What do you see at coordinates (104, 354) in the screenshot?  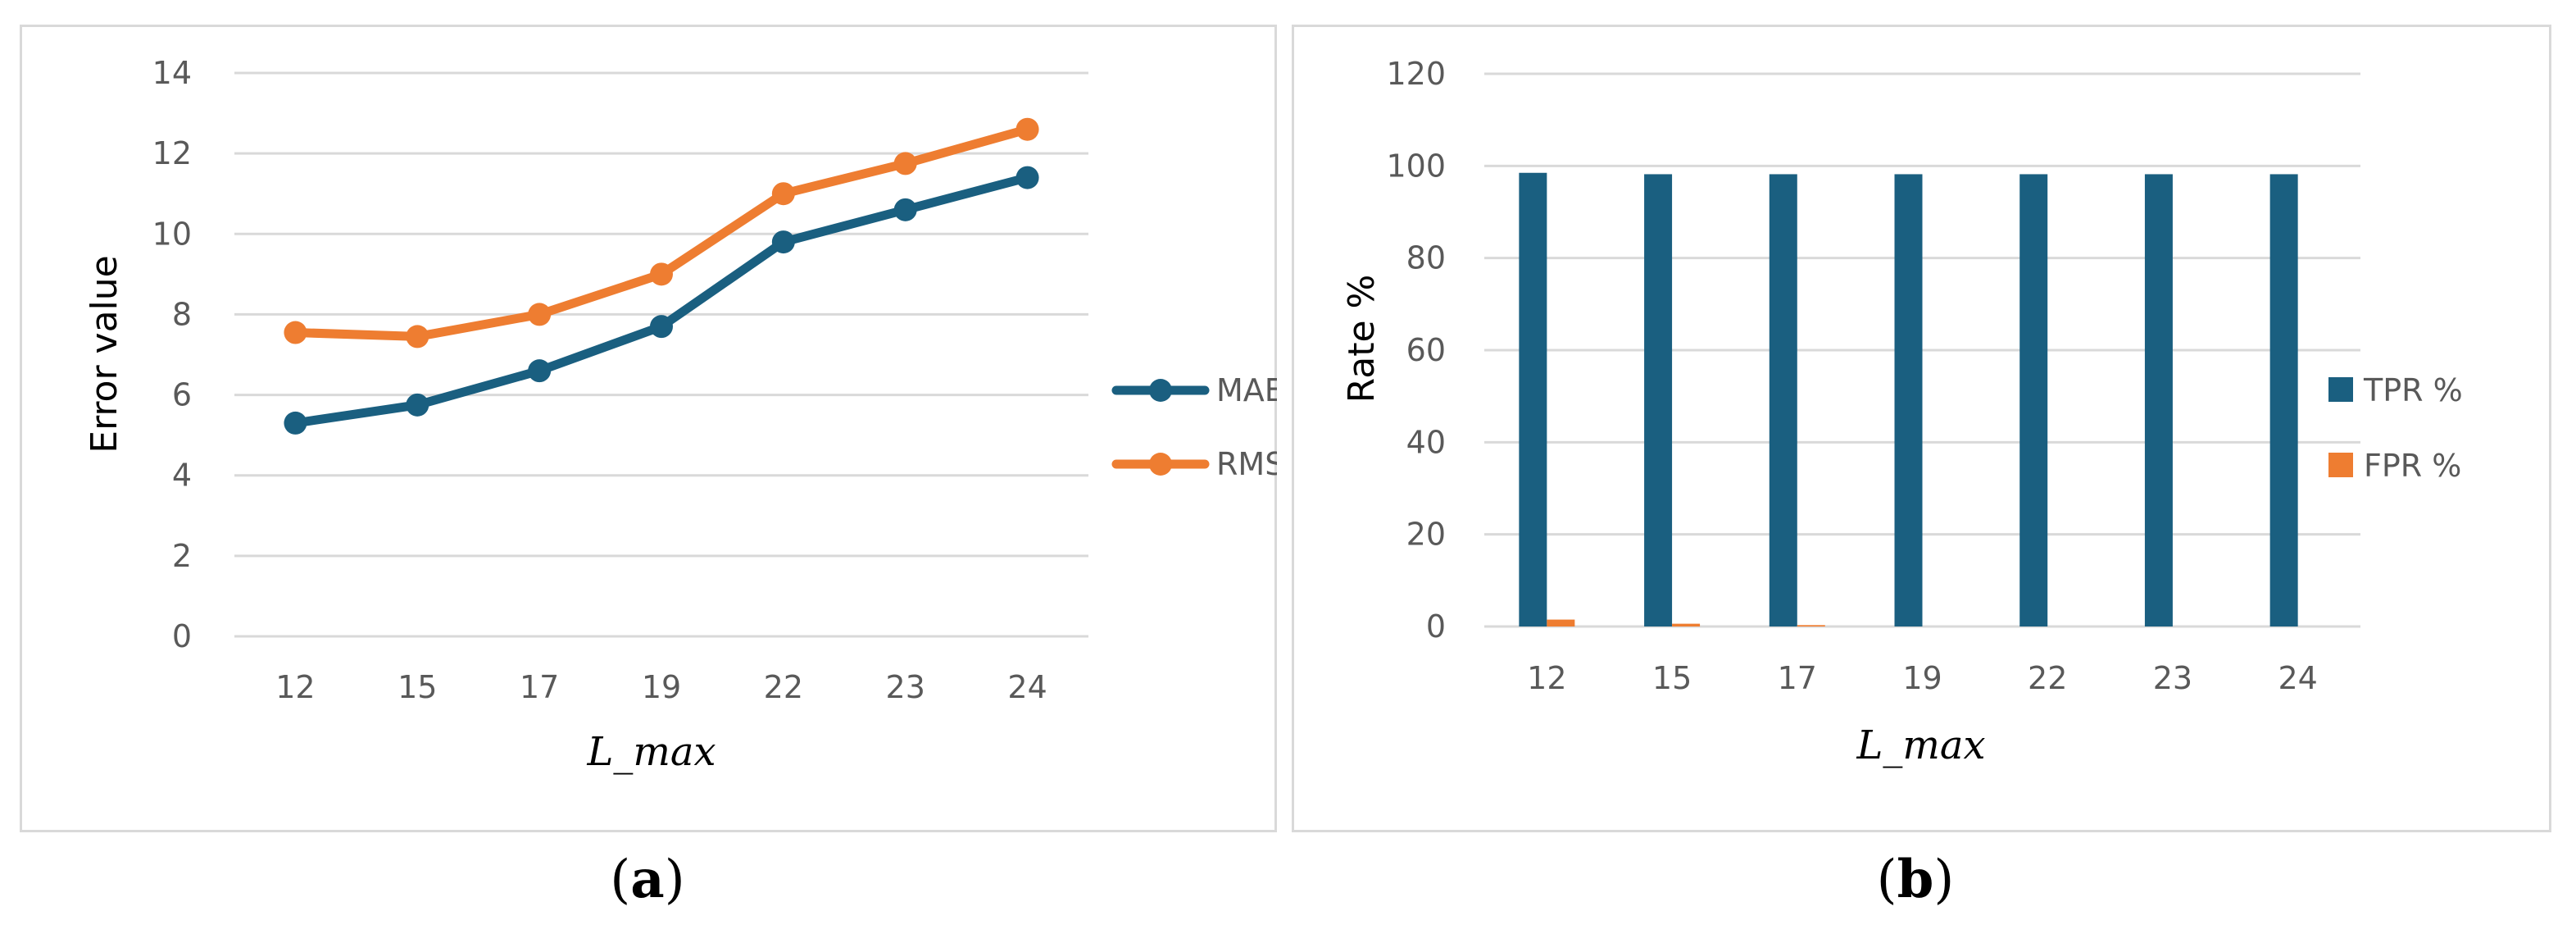 I see `y-axis-label: Error value` at bounding box center [104, 354].